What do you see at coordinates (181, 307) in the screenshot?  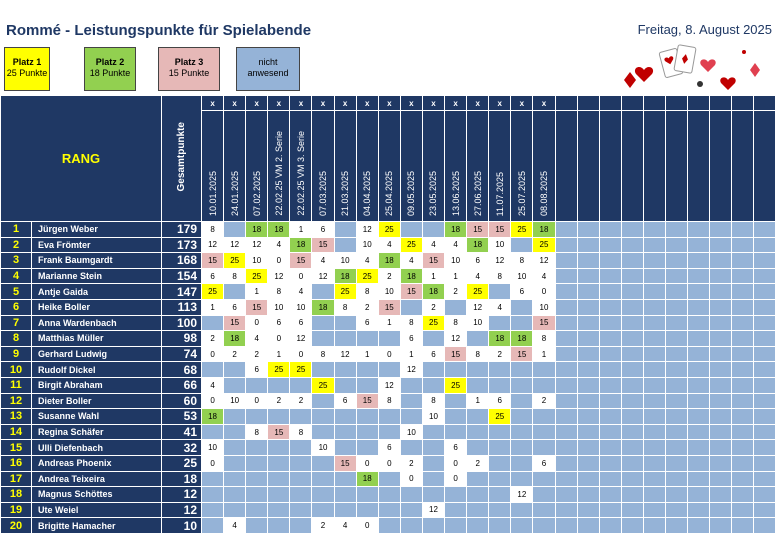 I see `total-points: 113` at bounding box center [181, 307].